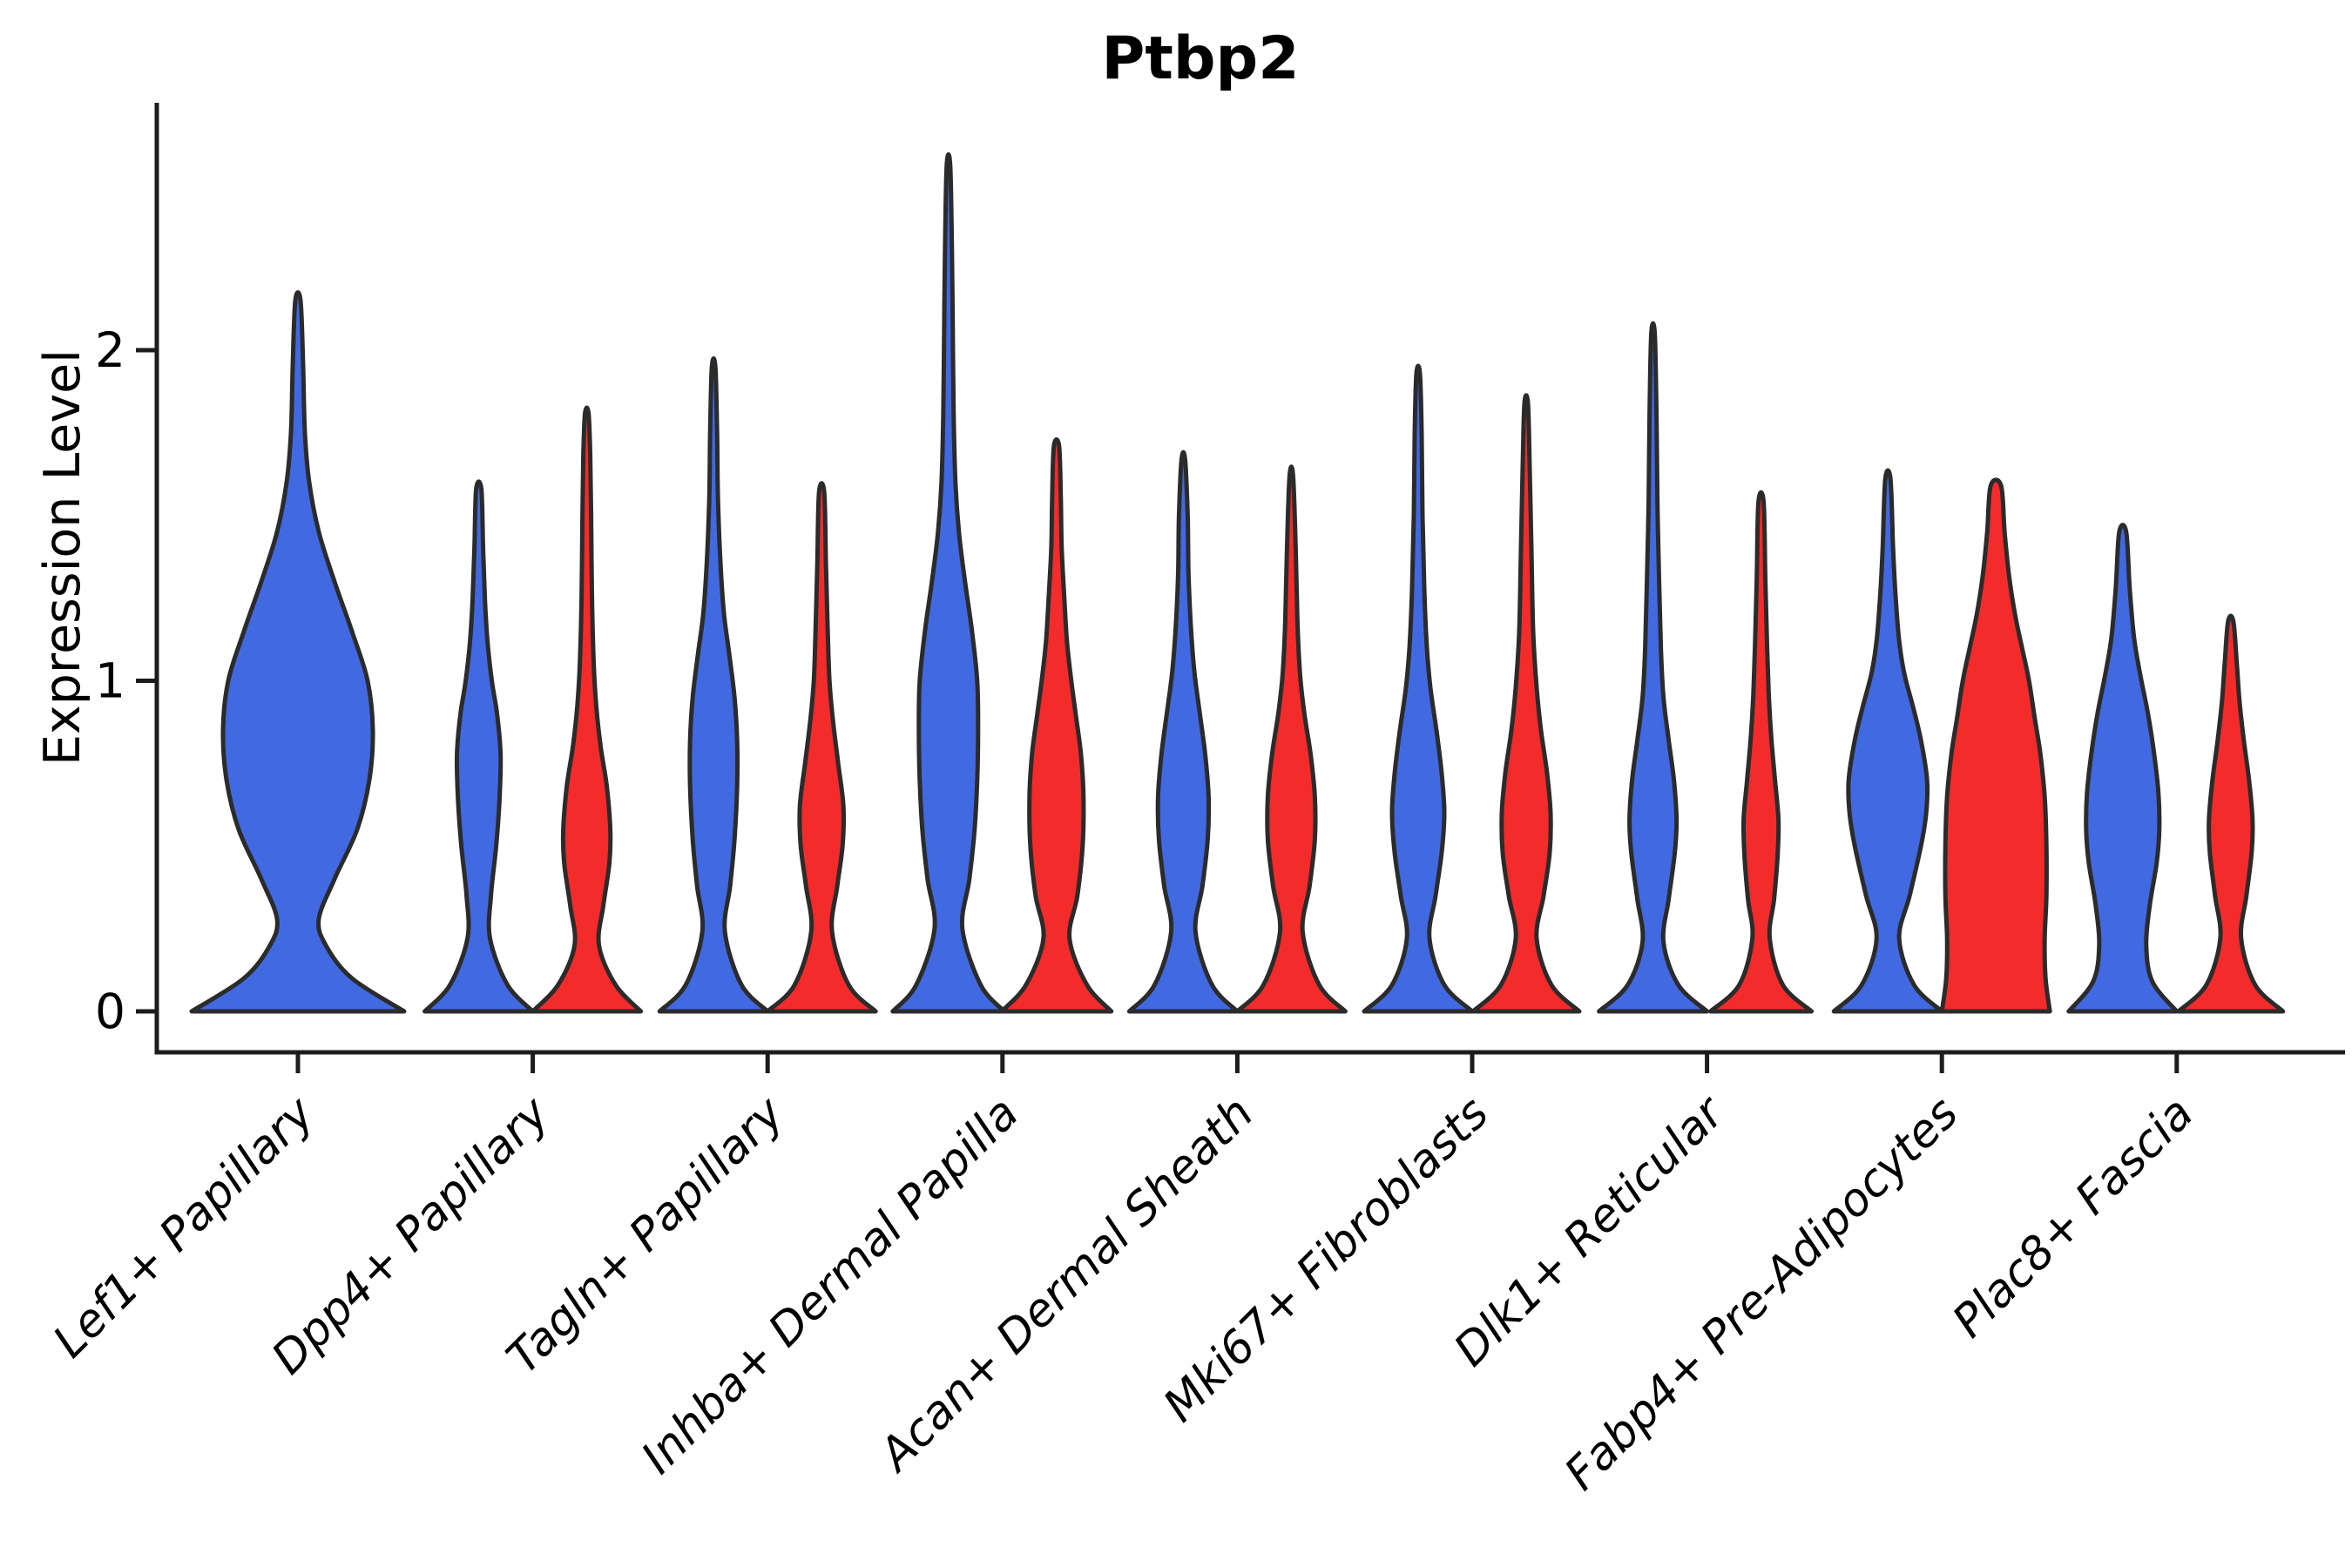 This screenshot has width=2352, height=1568. I want to click on violin-inhba-dermal-papilla-blue, so click(948, 583).